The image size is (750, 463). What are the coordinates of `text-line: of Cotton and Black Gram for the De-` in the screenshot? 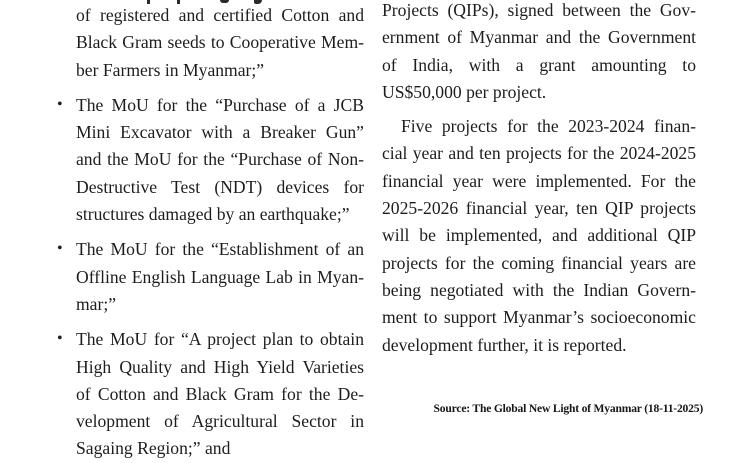 It's located at (220, 393).